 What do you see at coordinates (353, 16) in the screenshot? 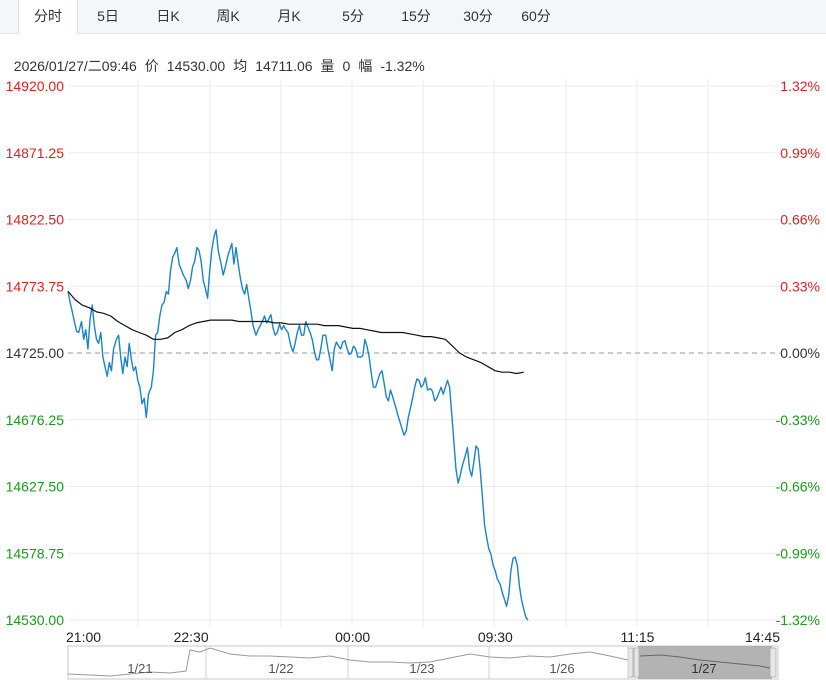
I see `tab-5: 5分` at bounding box center [353, 16].